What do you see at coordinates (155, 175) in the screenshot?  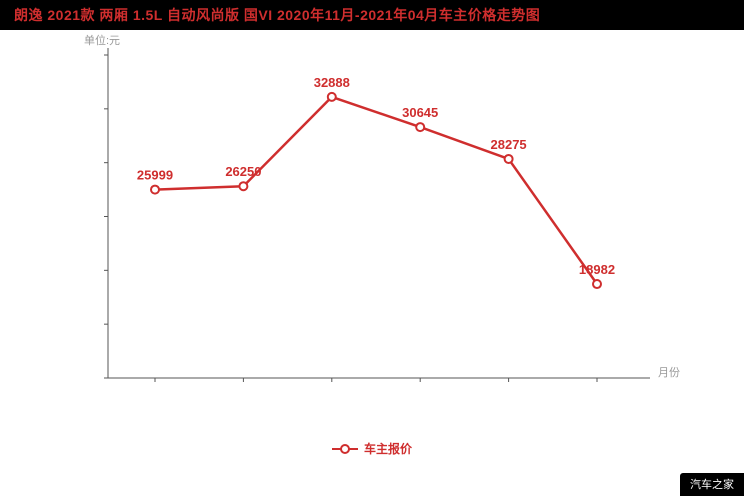 I see `data-label: 25999` at bounding box center [155, 175].